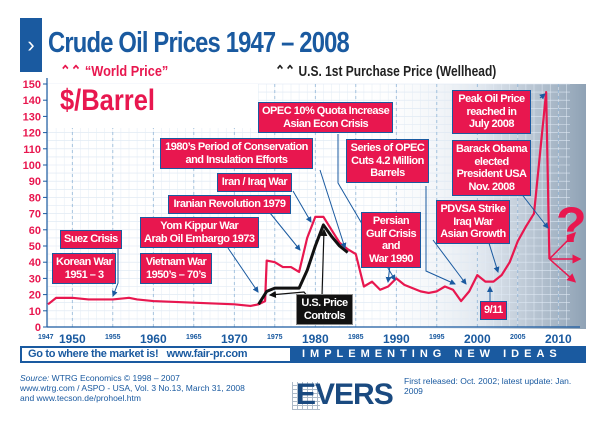 Image resolution: width=600 pixels, height=424 pixels. What do you see at coordinates (32, 166) in the screenshot?
I see `y-tick-label: 100` at bounding box center [32, 166].